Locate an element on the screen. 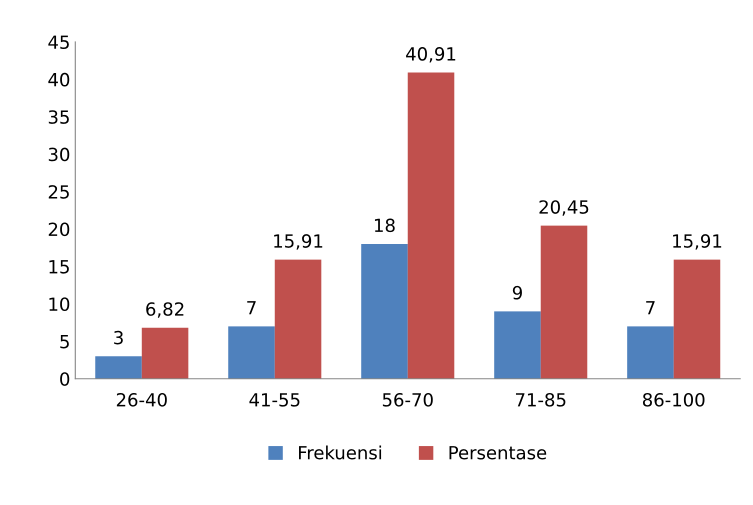  data-label: 9 is located at coordinates (517, 293).